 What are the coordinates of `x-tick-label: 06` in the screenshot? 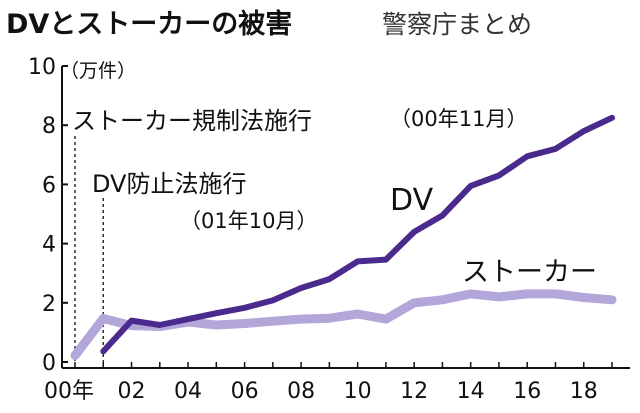 It's located at (245, 391).